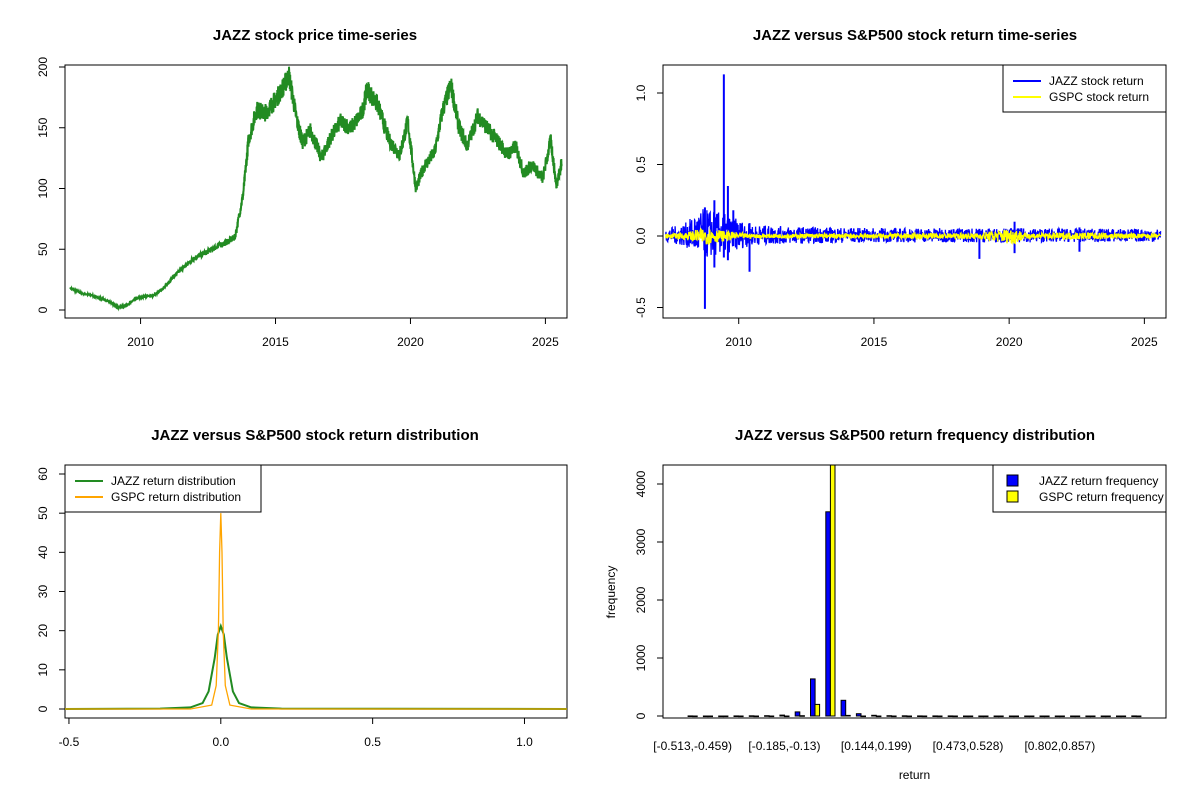 This screenshot has height=800, width=1200. I want to click on y-tick-label: 40, so click(43, 552).